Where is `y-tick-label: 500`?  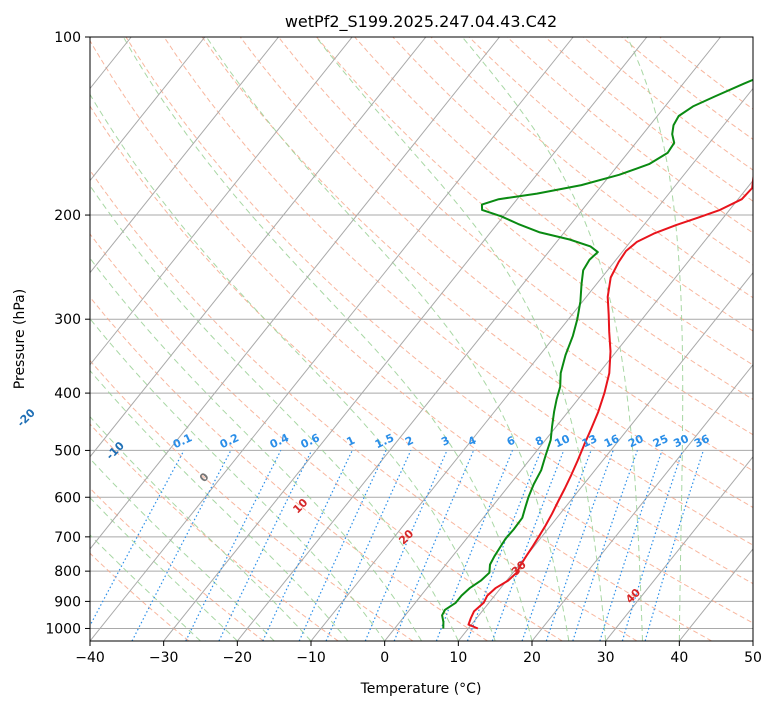
y-tick-label: 500 is located at coordinates (67, 451).